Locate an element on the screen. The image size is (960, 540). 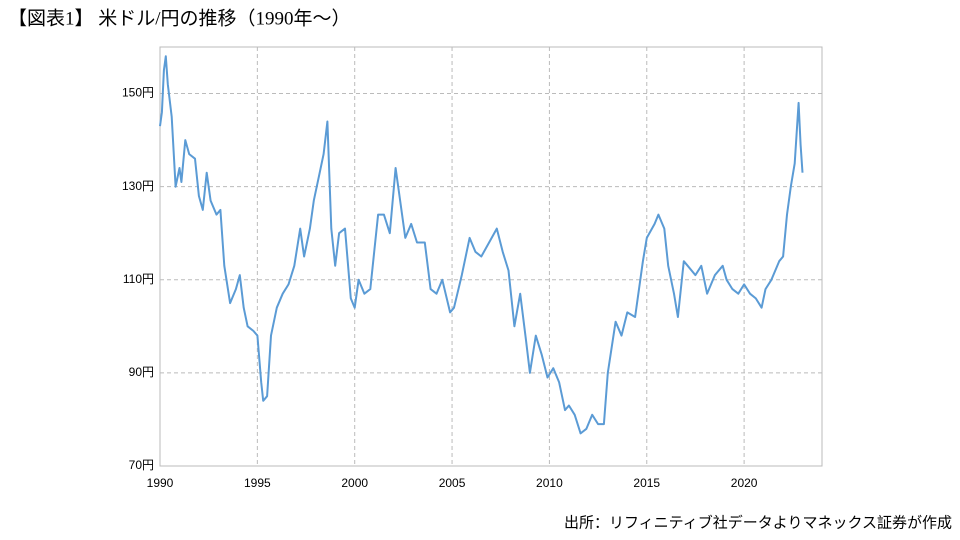
y-tick-label: 130円 is located at coordinates (138, 186).